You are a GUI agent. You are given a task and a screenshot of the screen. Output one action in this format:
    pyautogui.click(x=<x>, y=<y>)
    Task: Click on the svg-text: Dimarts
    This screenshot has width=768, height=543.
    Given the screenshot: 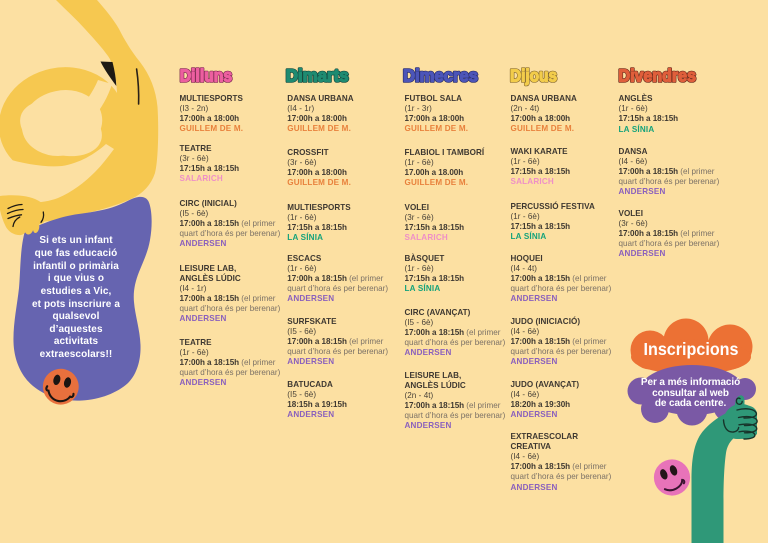 What is the action you would take?
    pyautogui.click(x=317, y=76)
    